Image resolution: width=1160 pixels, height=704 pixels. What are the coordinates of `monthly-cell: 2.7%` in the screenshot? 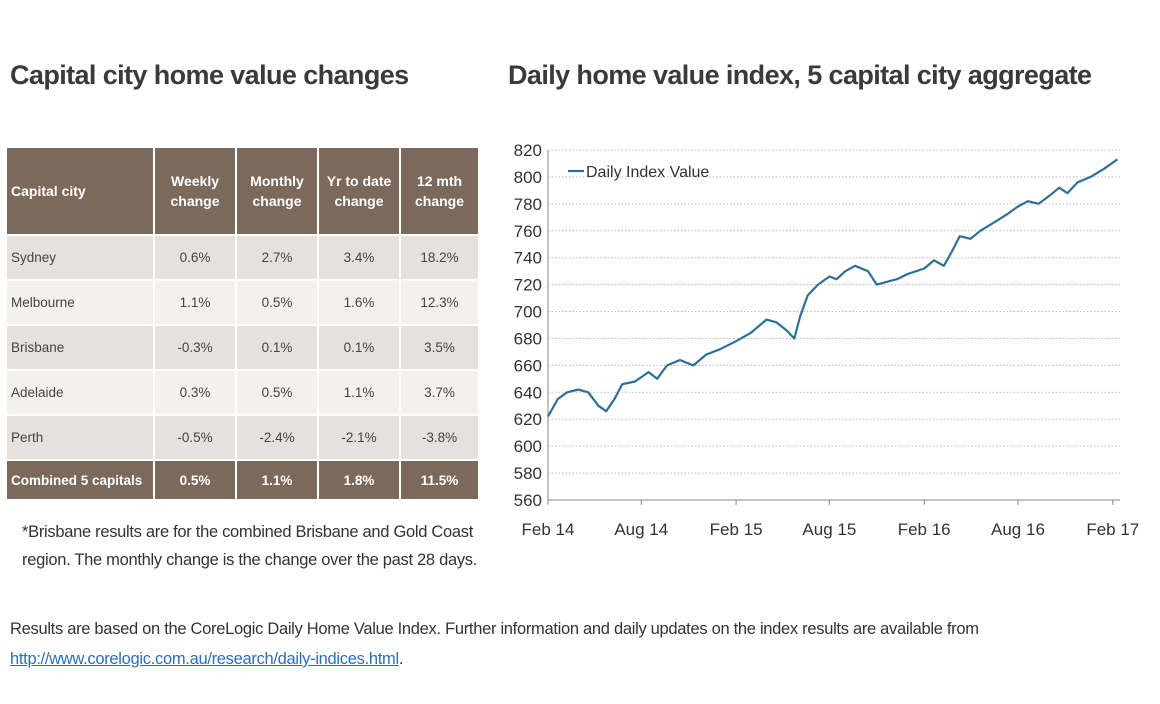 It's located at (277, 257).